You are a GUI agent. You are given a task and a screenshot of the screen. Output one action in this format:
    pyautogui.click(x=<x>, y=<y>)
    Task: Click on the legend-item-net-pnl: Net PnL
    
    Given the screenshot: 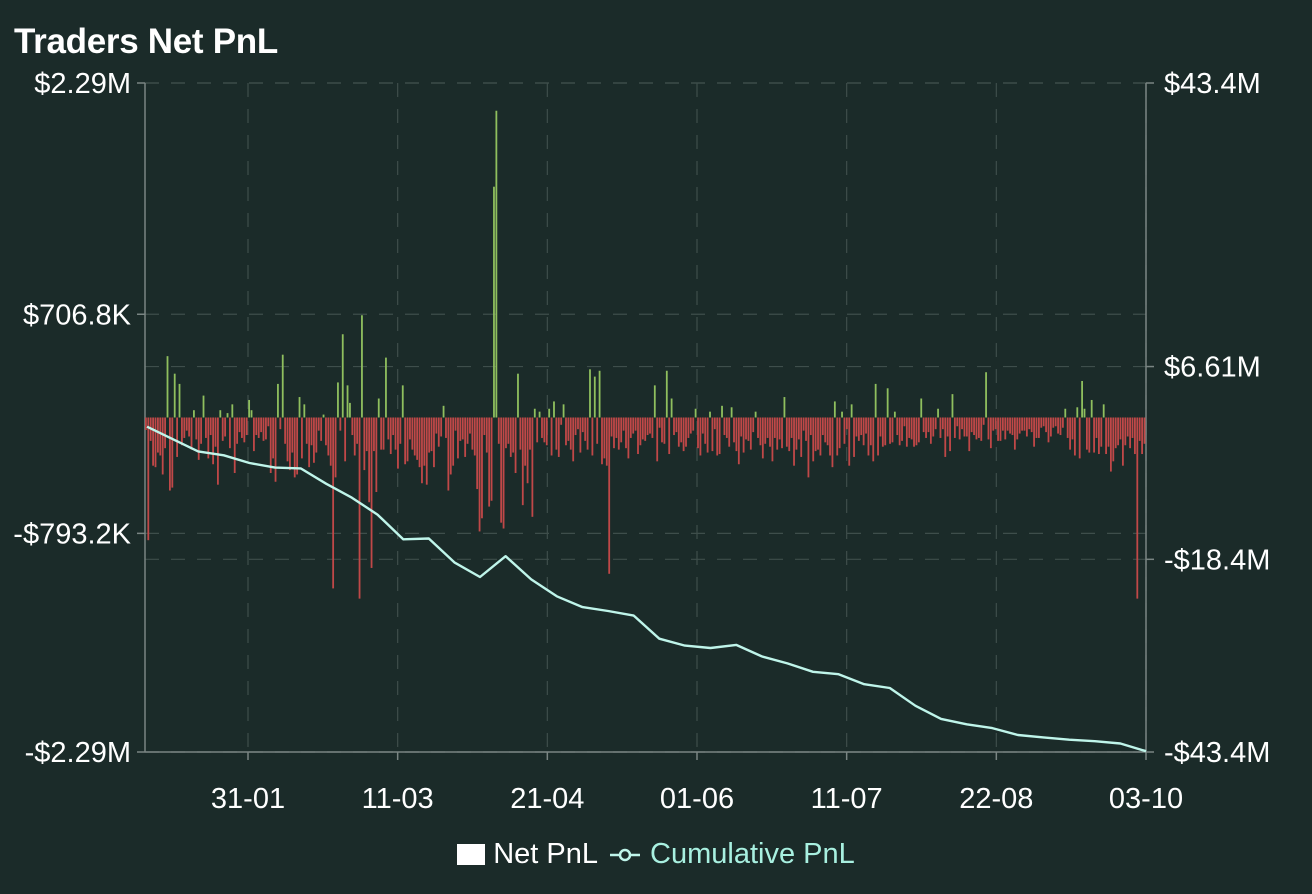 What is the action you would take?
    pyautogui.click(x=527, y=854)
    